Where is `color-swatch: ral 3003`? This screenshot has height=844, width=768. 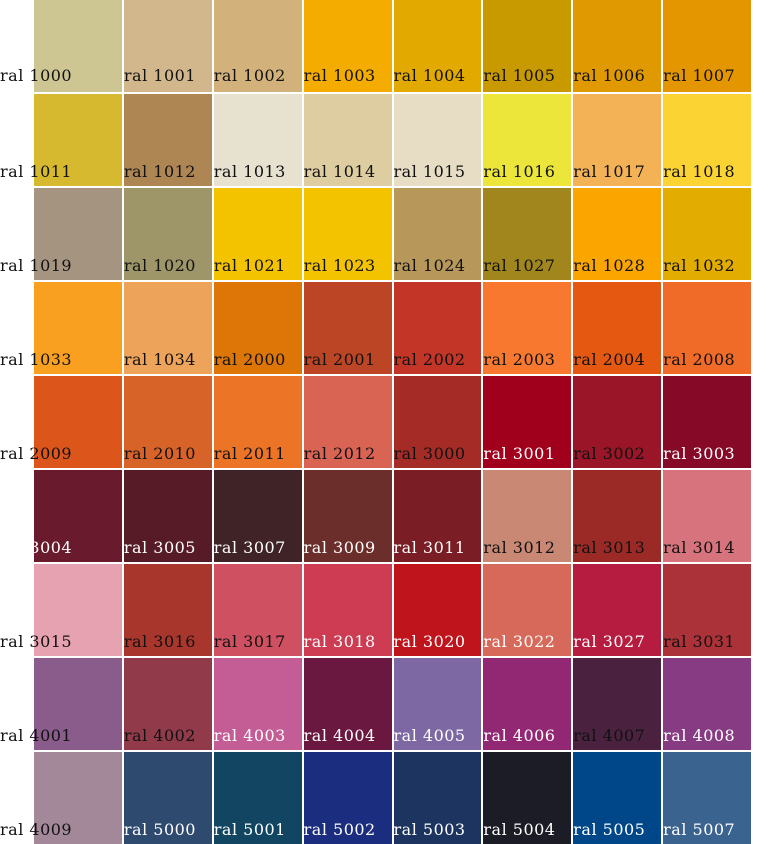
color-swatch: ral 3003 is located at coordinates (707, 422).